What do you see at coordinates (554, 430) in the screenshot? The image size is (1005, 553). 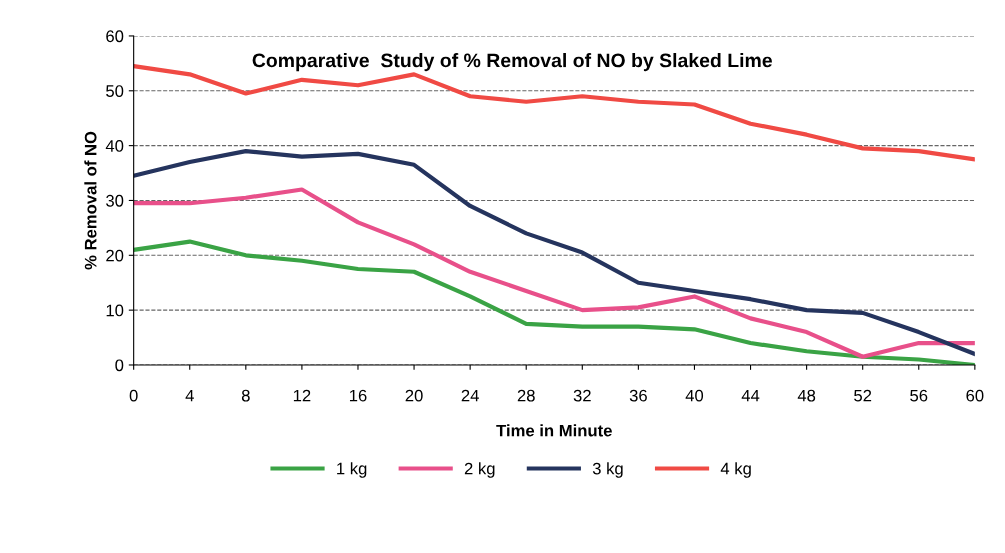 I see `x-axis-title: Time in Minute` at bounding box center [554, 430].